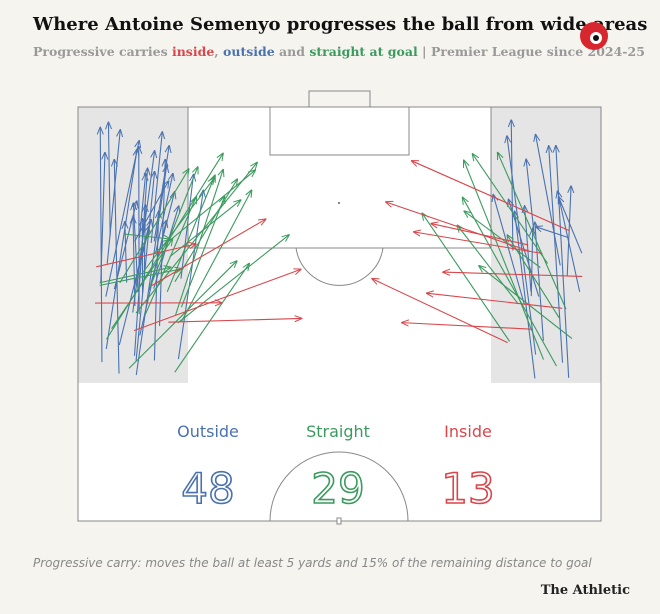 This screenshot has height=614, width=660. I want to click on subtitle-part: and, so click(292, 51).